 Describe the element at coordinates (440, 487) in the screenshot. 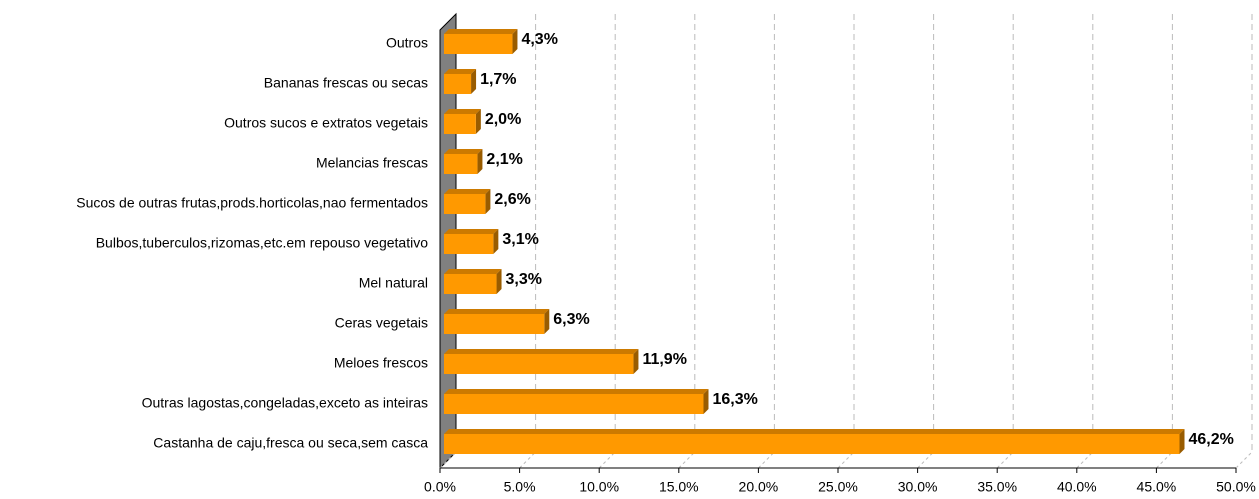

I see `x-tick-label: 0.0%` at that location.